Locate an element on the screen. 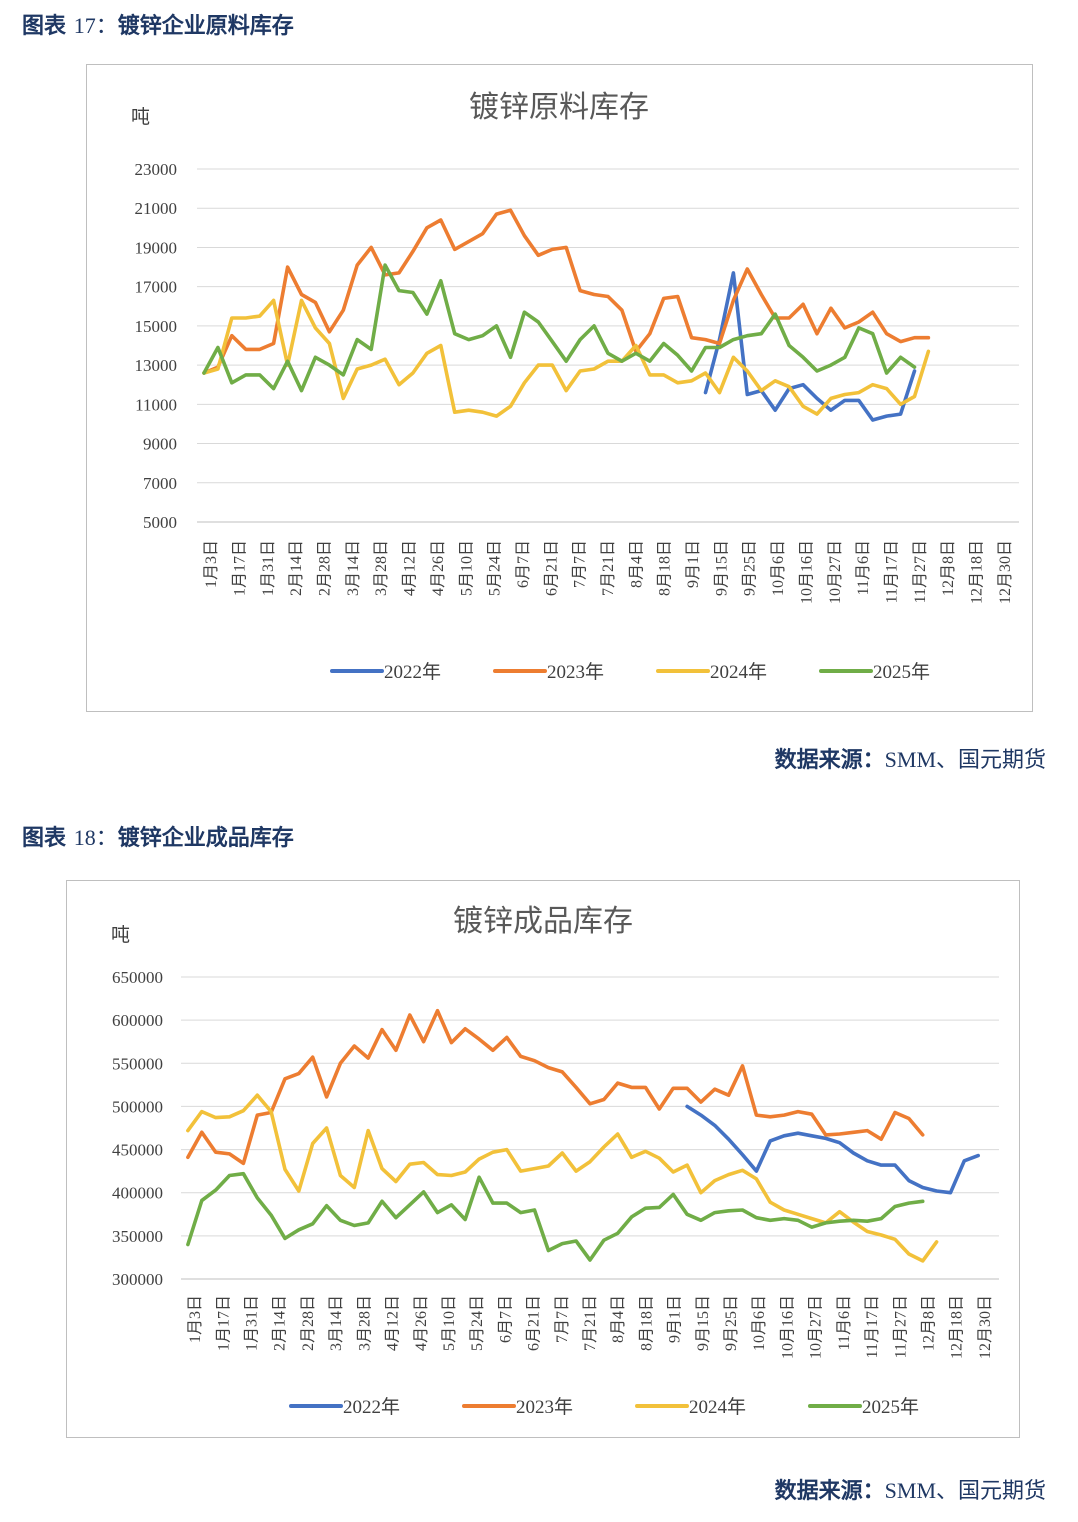 This screenshot has height=1522, width=1078. y-tick-label: 15000 is located at coordinates (156, 326).